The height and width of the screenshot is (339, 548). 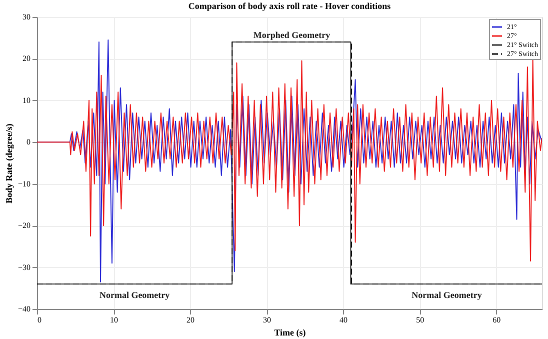 What do you see at coordinates (24, 225) in the screenshot?
I see `y-tick-label: −20` at bounding box center [24, 225].